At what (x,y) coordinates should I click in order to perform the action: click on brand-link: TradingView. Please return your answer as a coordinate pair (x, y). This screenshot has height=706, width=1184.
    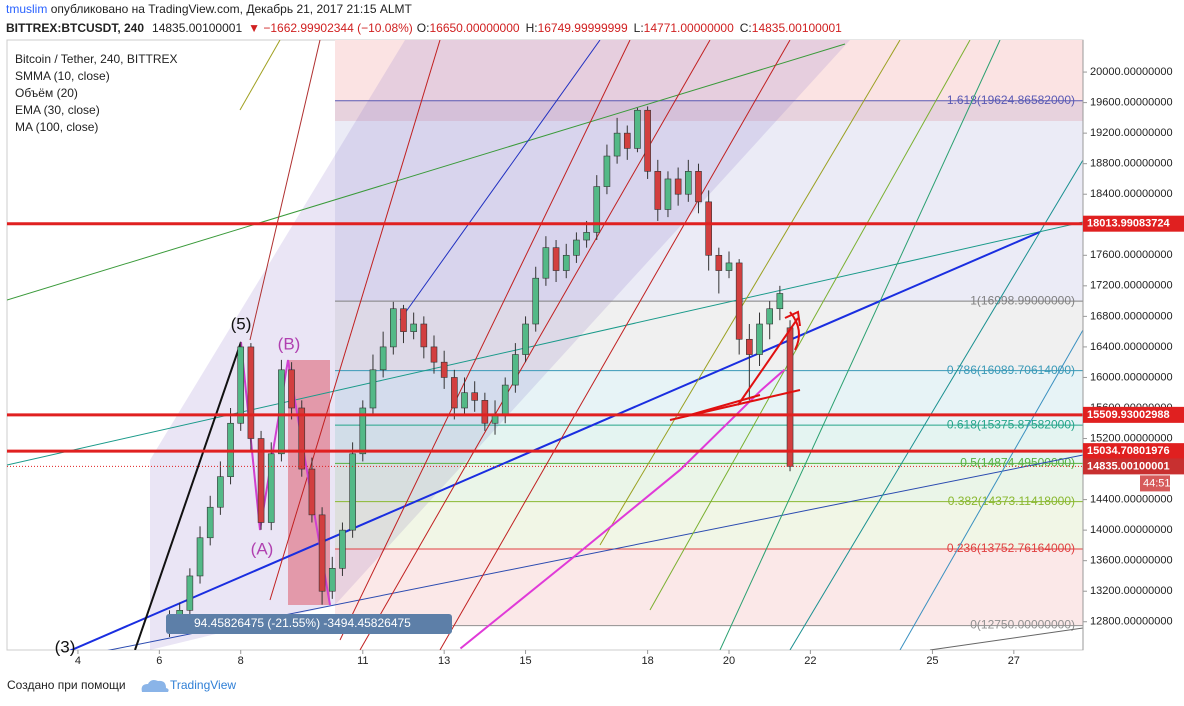
    Looking at the image, I should click on (203, 685).